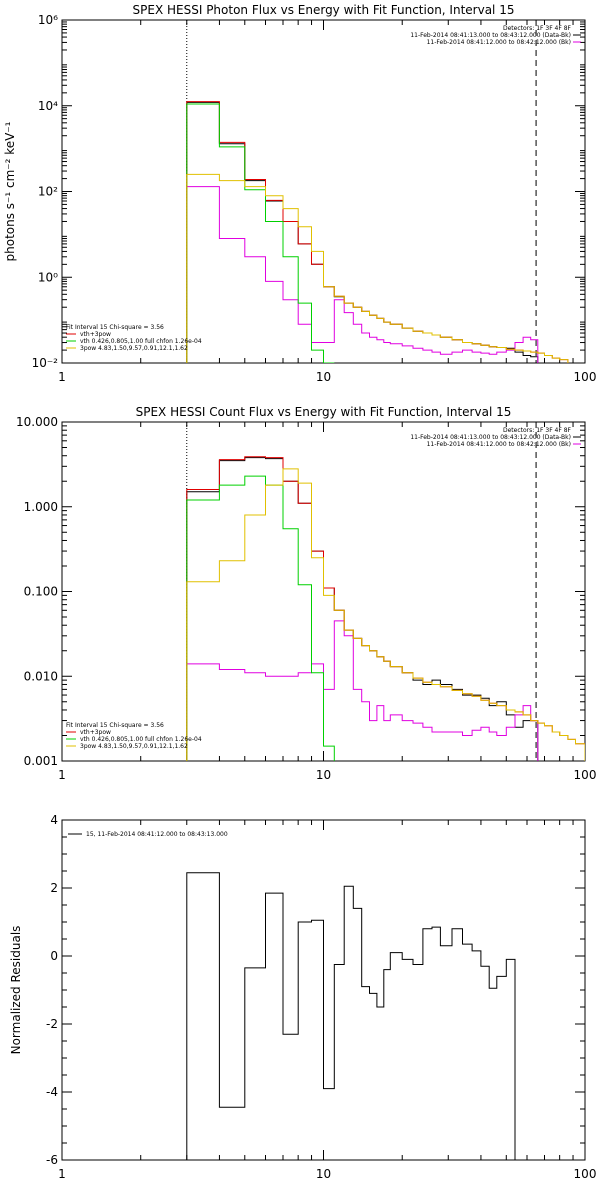 This screenshot has width=600, height=1200. I want to click on y-tick-label: -2, so click(52, 1024).